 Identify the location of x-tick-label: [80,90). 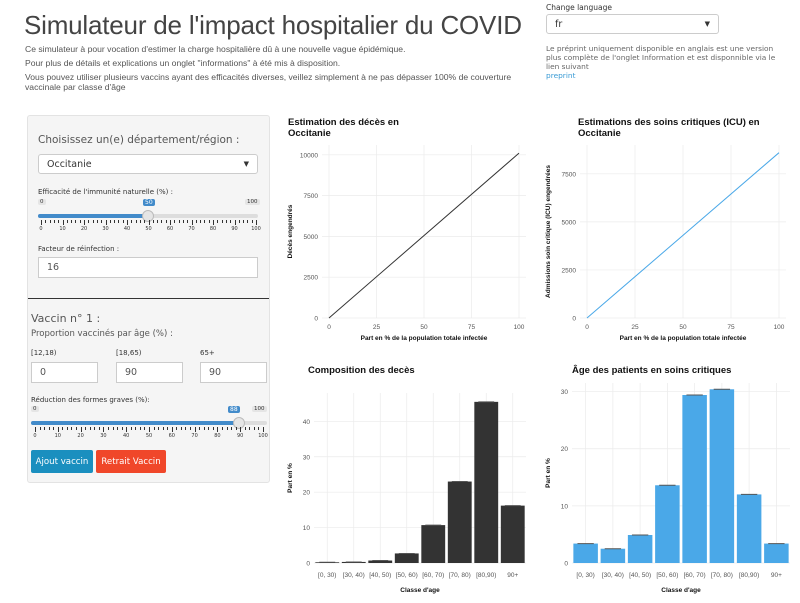
(486, 575).